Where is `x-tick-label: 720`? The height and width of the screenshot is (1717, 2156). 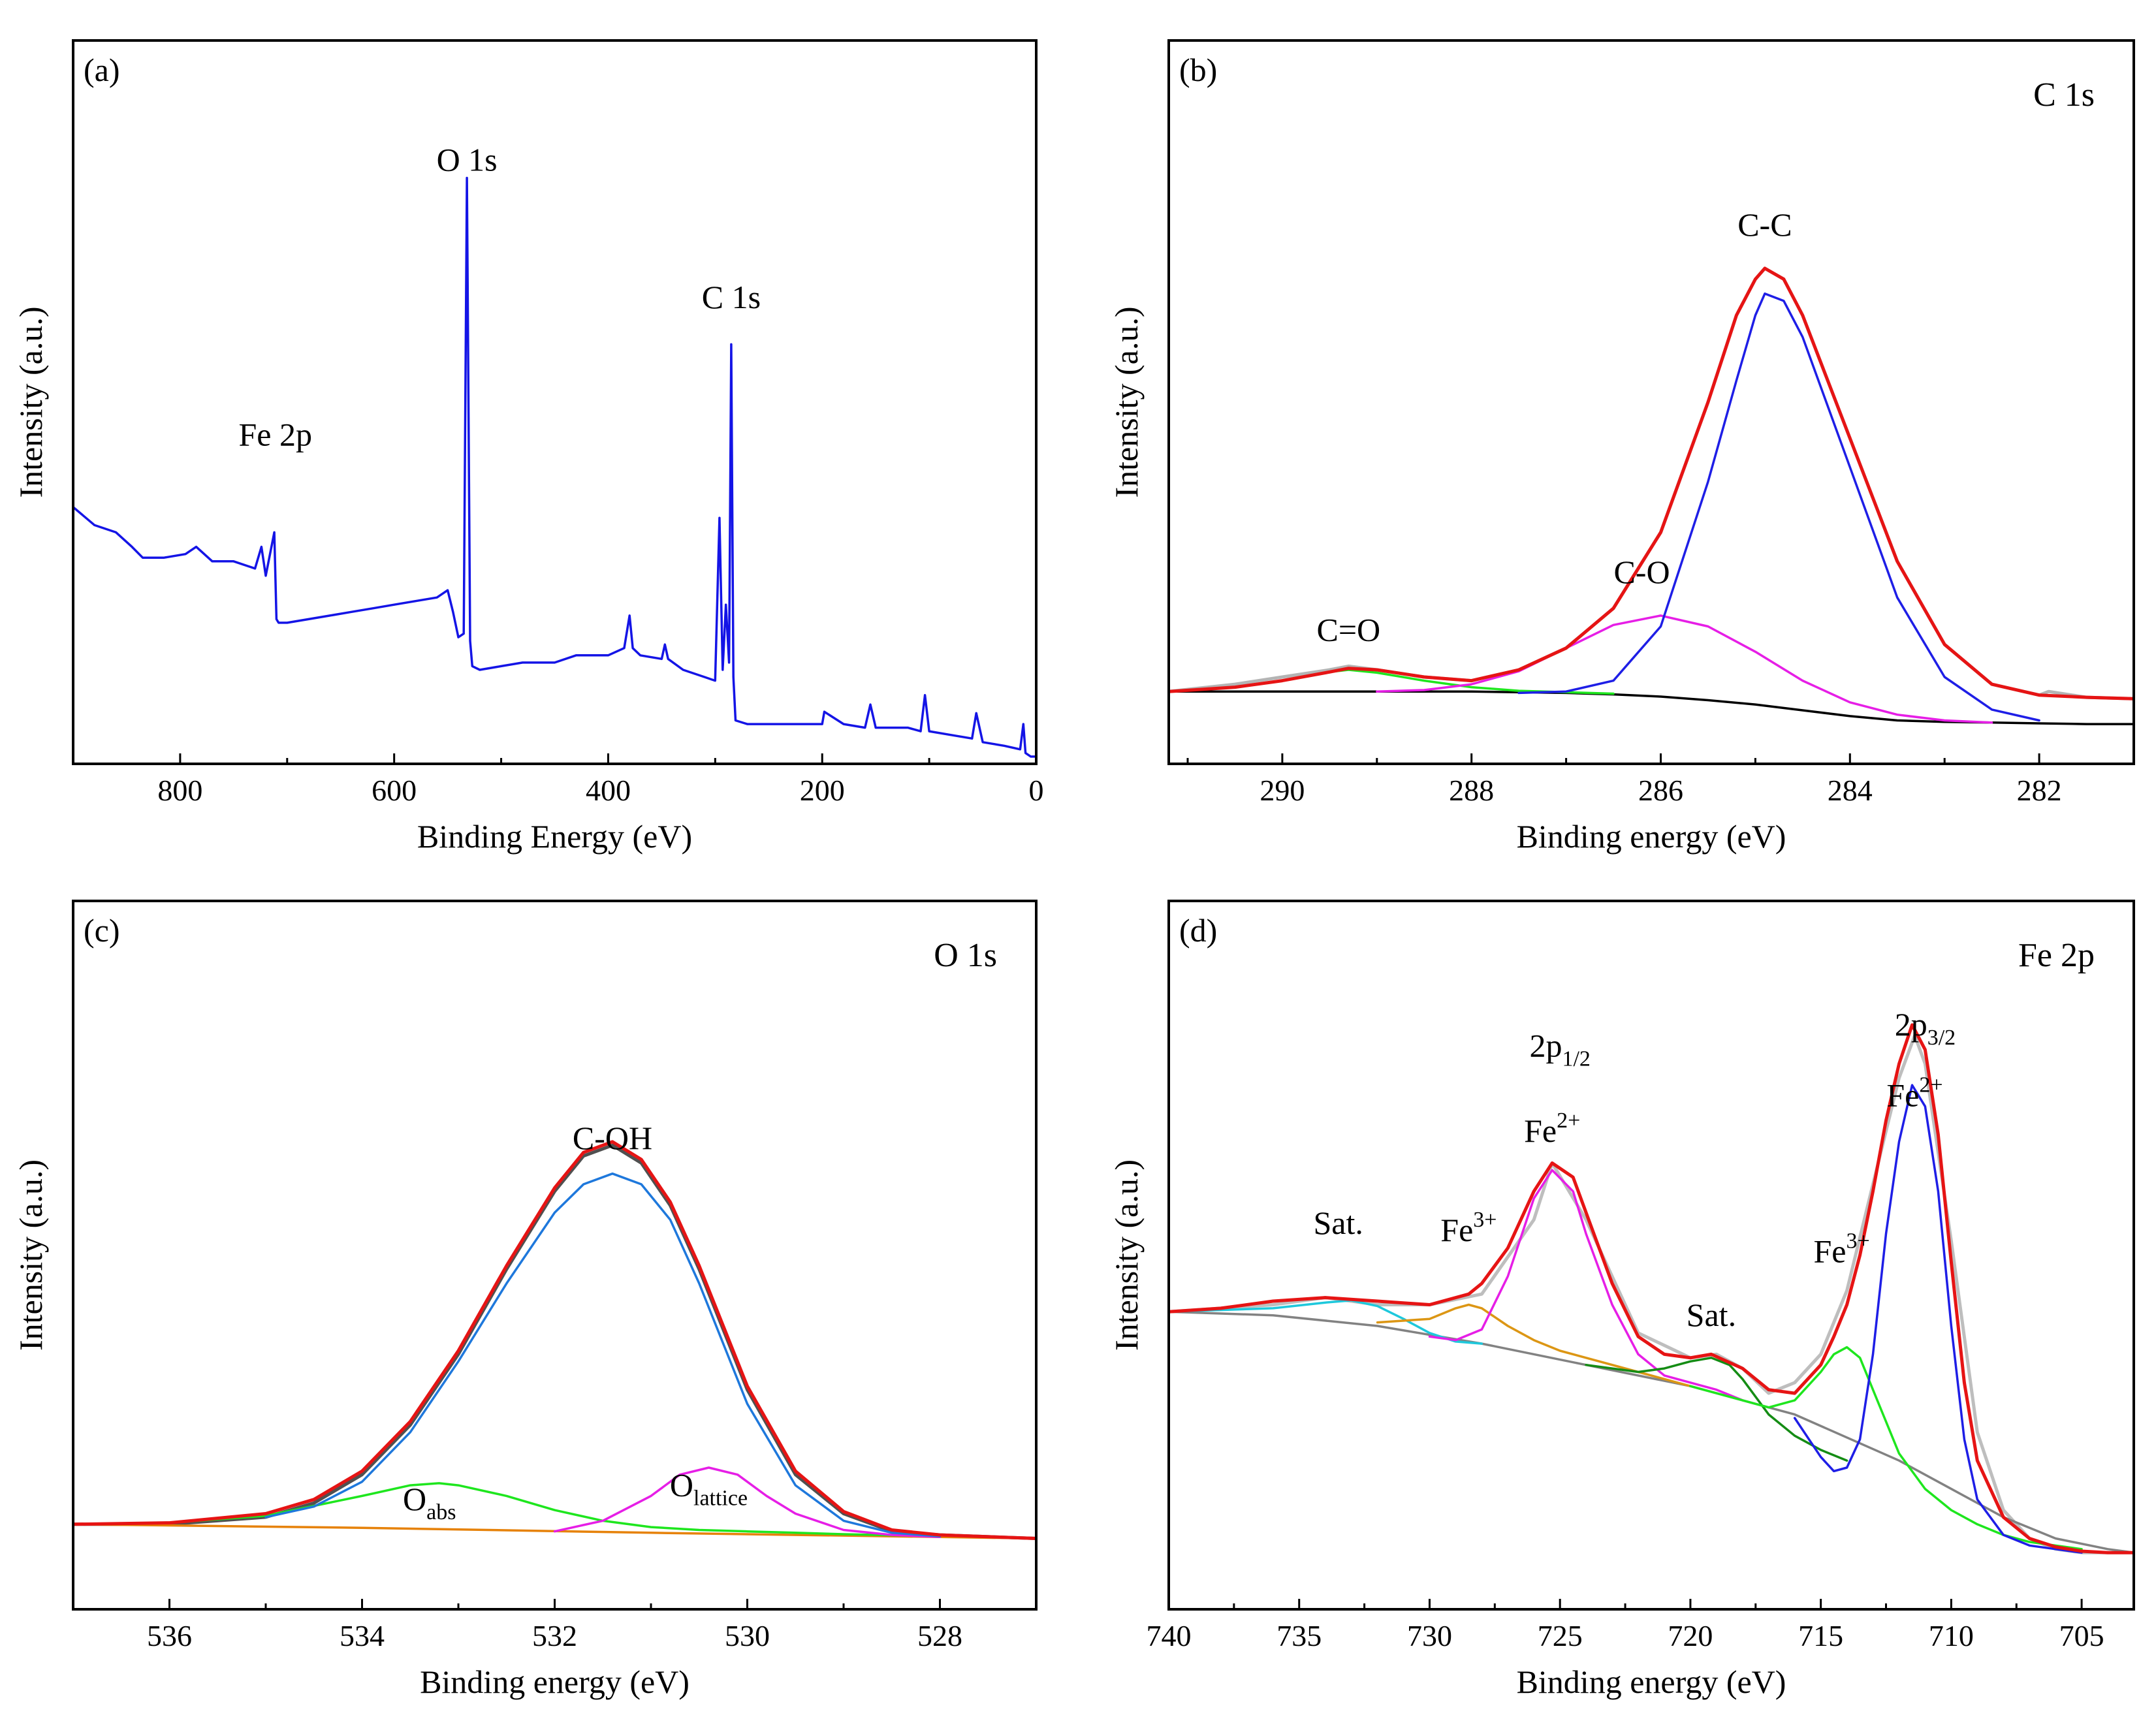 x-tick-label: 720 is located at coordinates (1691, 1636).